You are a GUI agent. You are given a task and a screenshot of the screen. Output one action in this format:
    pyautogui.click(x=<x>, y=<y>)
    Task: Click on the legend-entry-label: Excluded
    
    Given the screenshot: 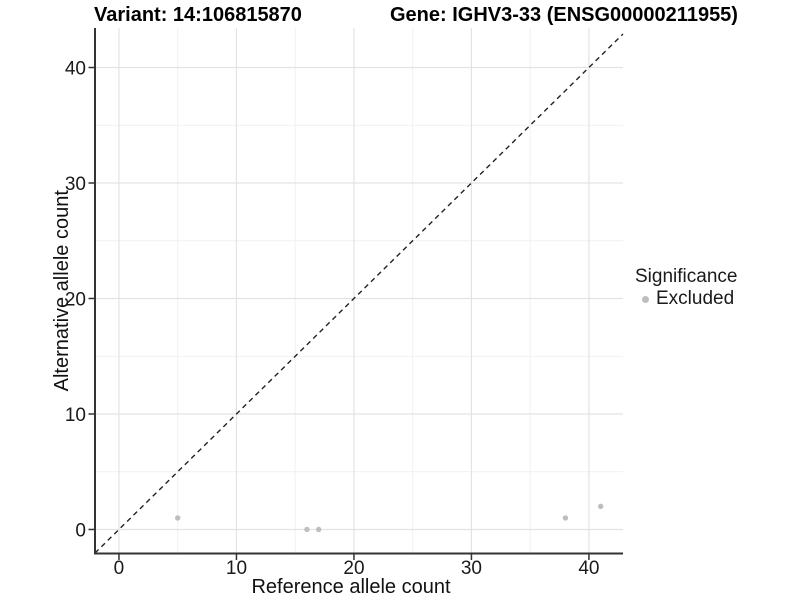 What is the action you would take?
    pyautogui.click(x=695, y=298)
    